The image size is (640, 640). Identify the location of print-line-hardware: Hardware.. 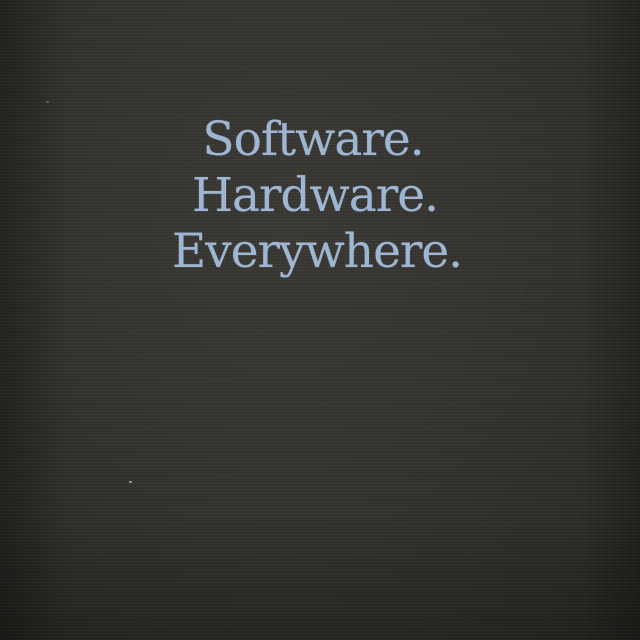
(315, 195).